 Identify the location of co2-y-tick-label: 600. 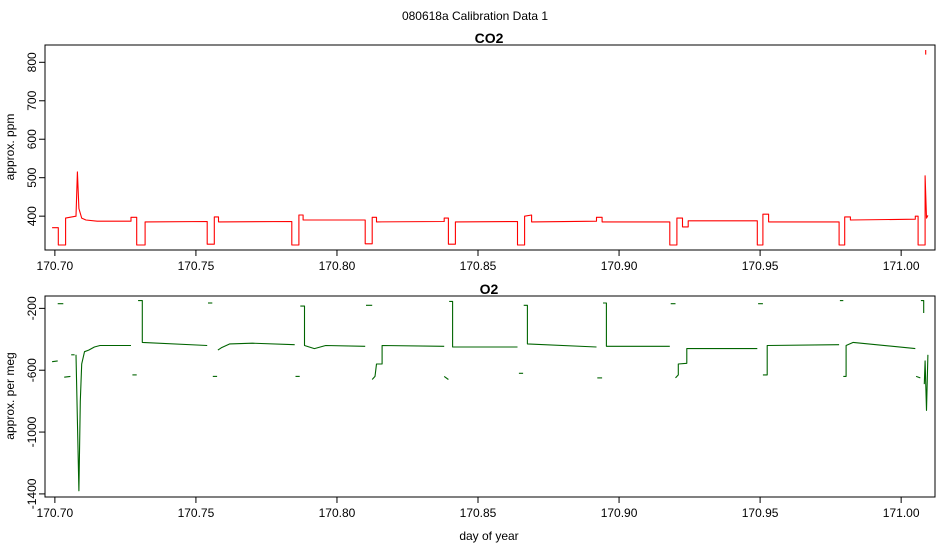
(32, 139).